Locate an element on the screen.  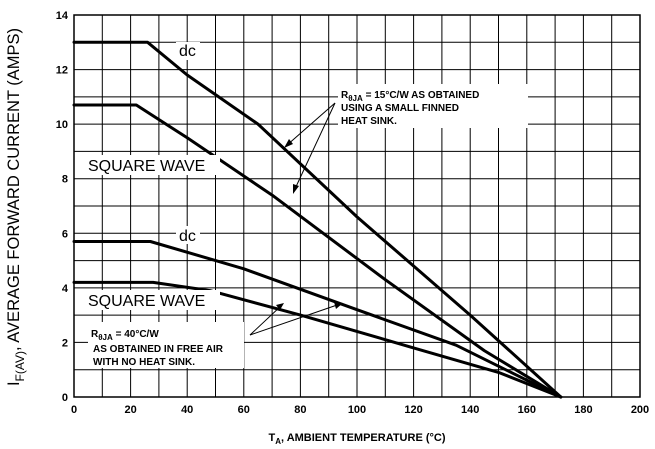
x-tick-label: 120 is located at coordinates (413, 410).